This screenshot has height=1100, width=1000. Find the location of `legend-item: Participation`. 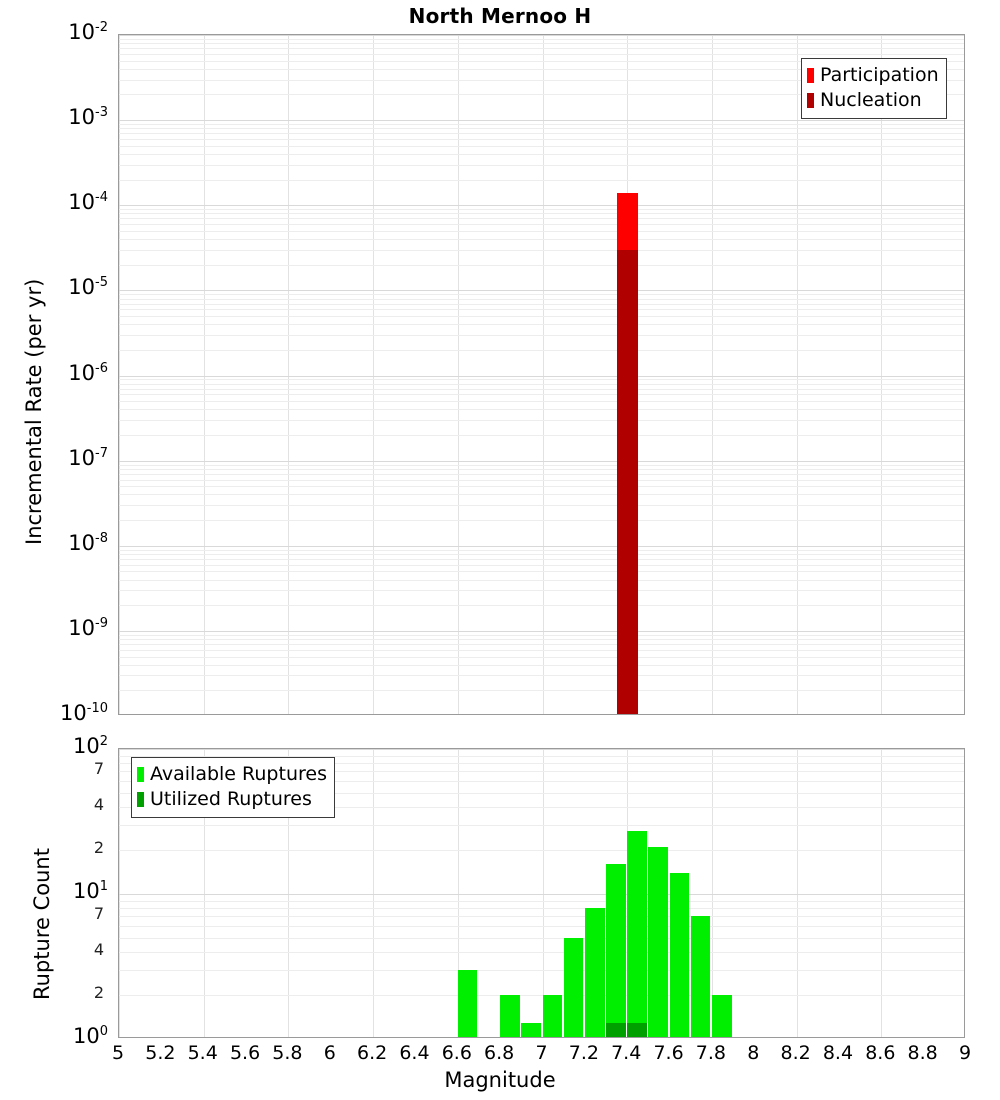

legend-item: Participation is located at coordinates (873, 75).